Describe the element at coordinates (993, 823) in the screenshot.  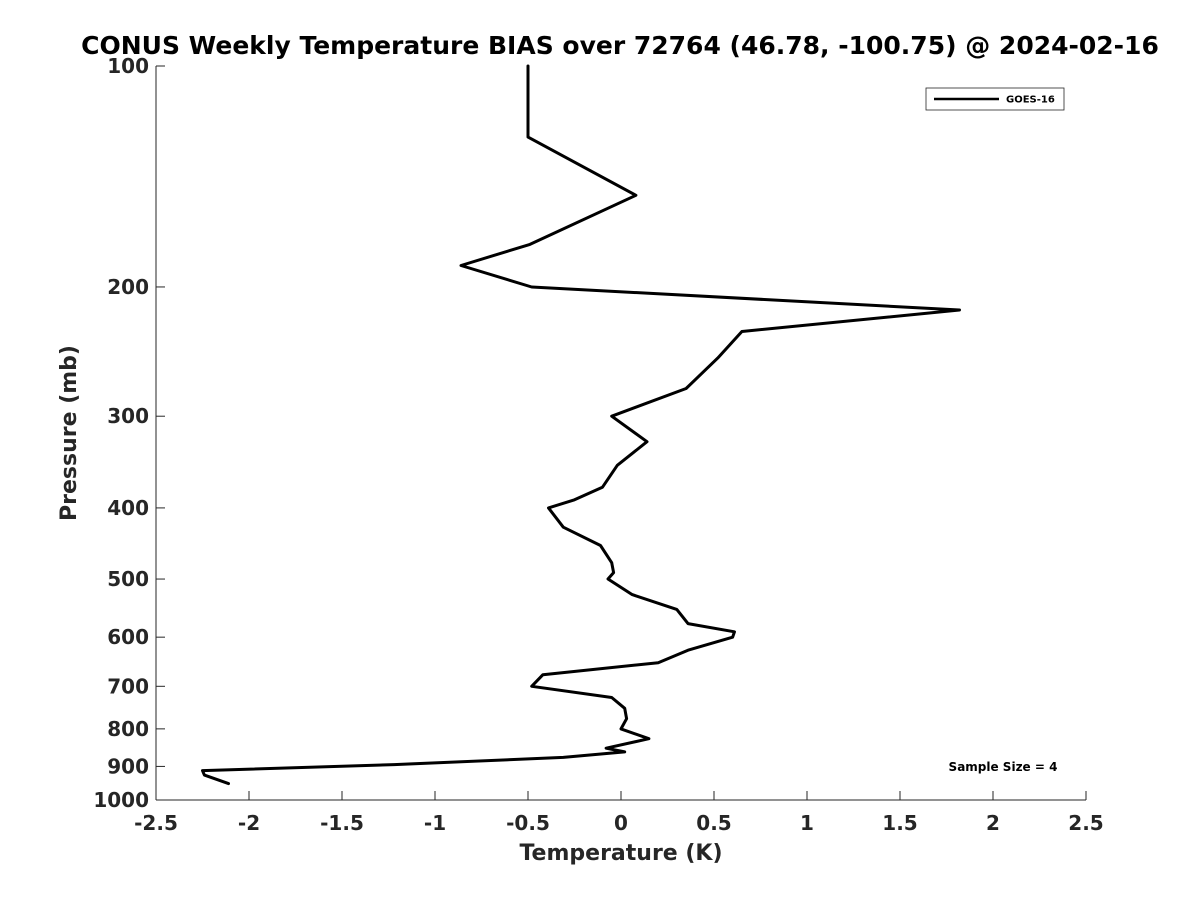
I see `x-tick-label: 2` at that location.